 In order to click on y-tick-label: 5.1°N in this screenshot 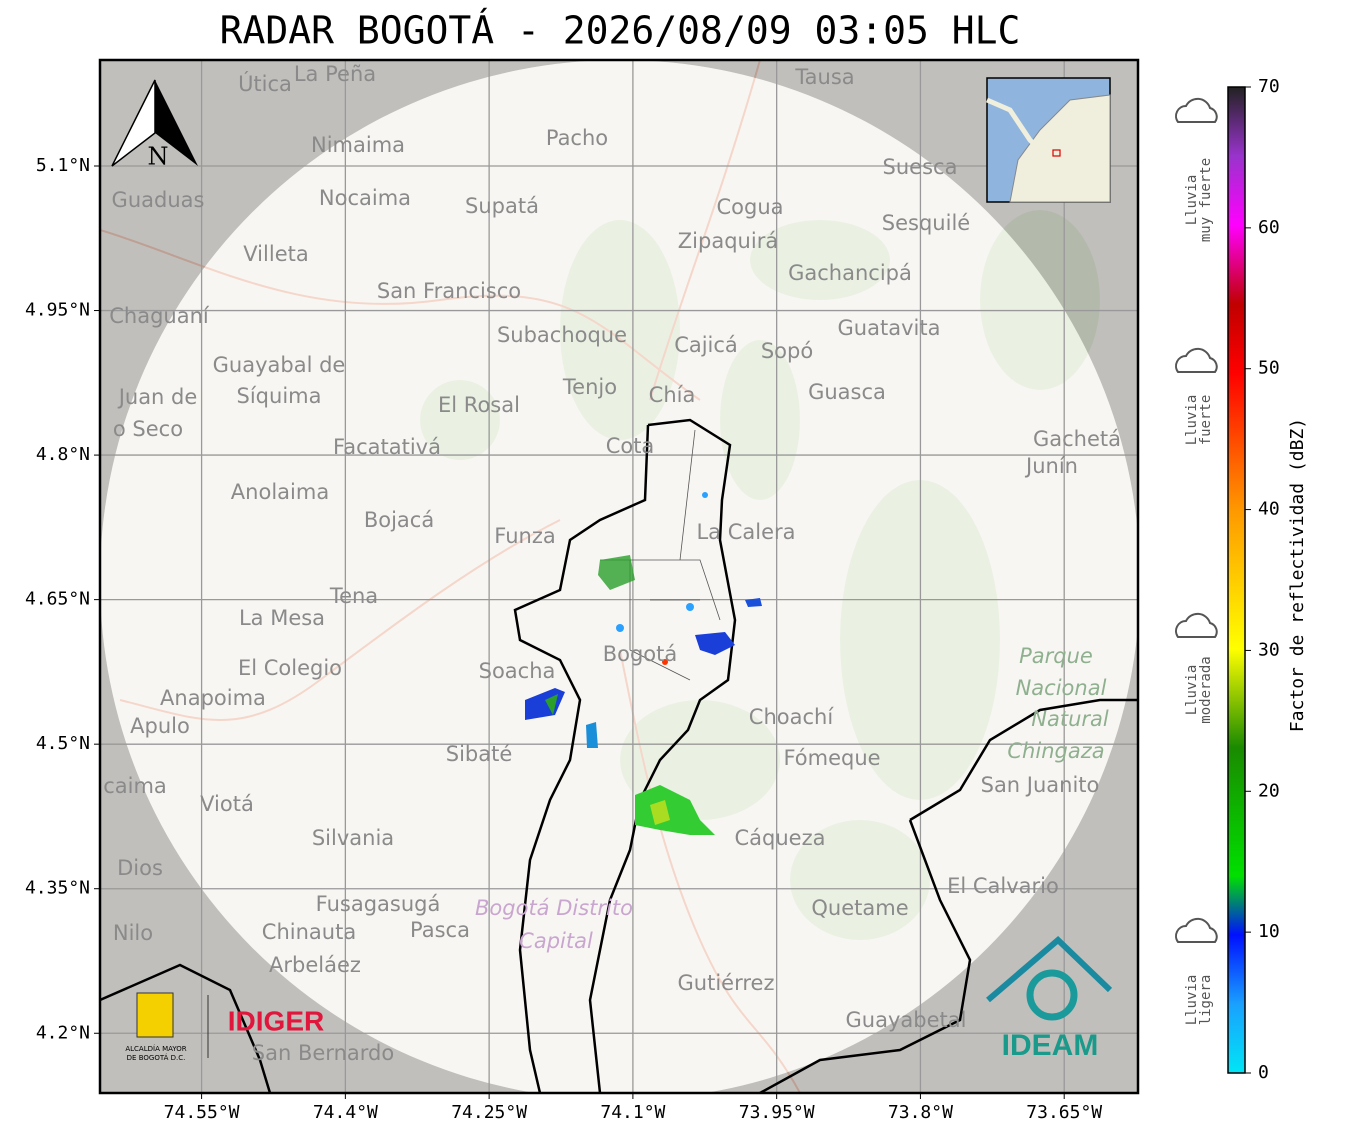, I will do `click(63, 165)`.